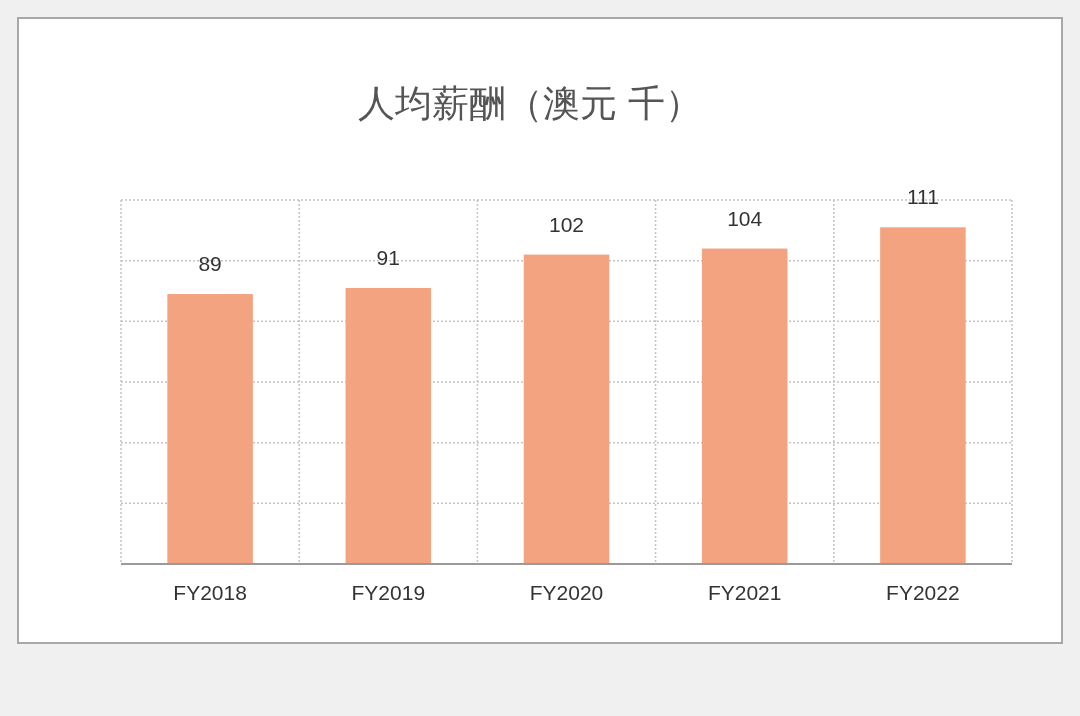 The width and height of the screenshot is (1080, 716). What do you see at coordinates (388, 592) in the screenshot?
I see `x-tick-label: FY2019` at bounding box center [388, 592].